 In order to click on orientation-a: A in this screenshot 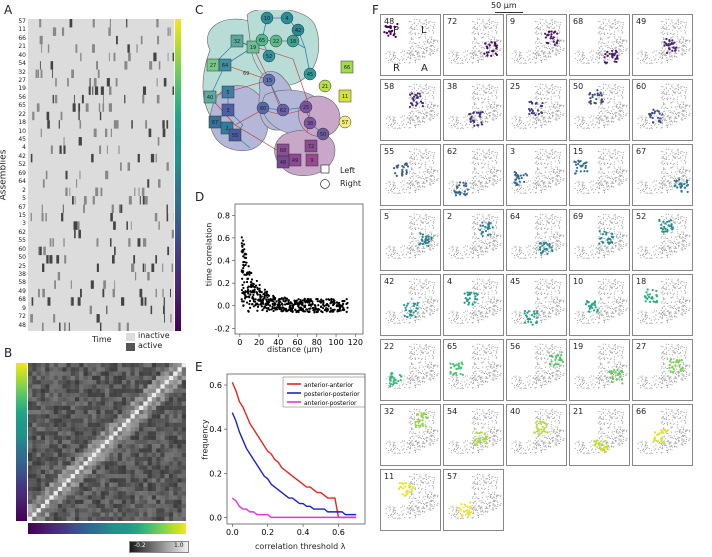, I will do `click(424, 68)`.